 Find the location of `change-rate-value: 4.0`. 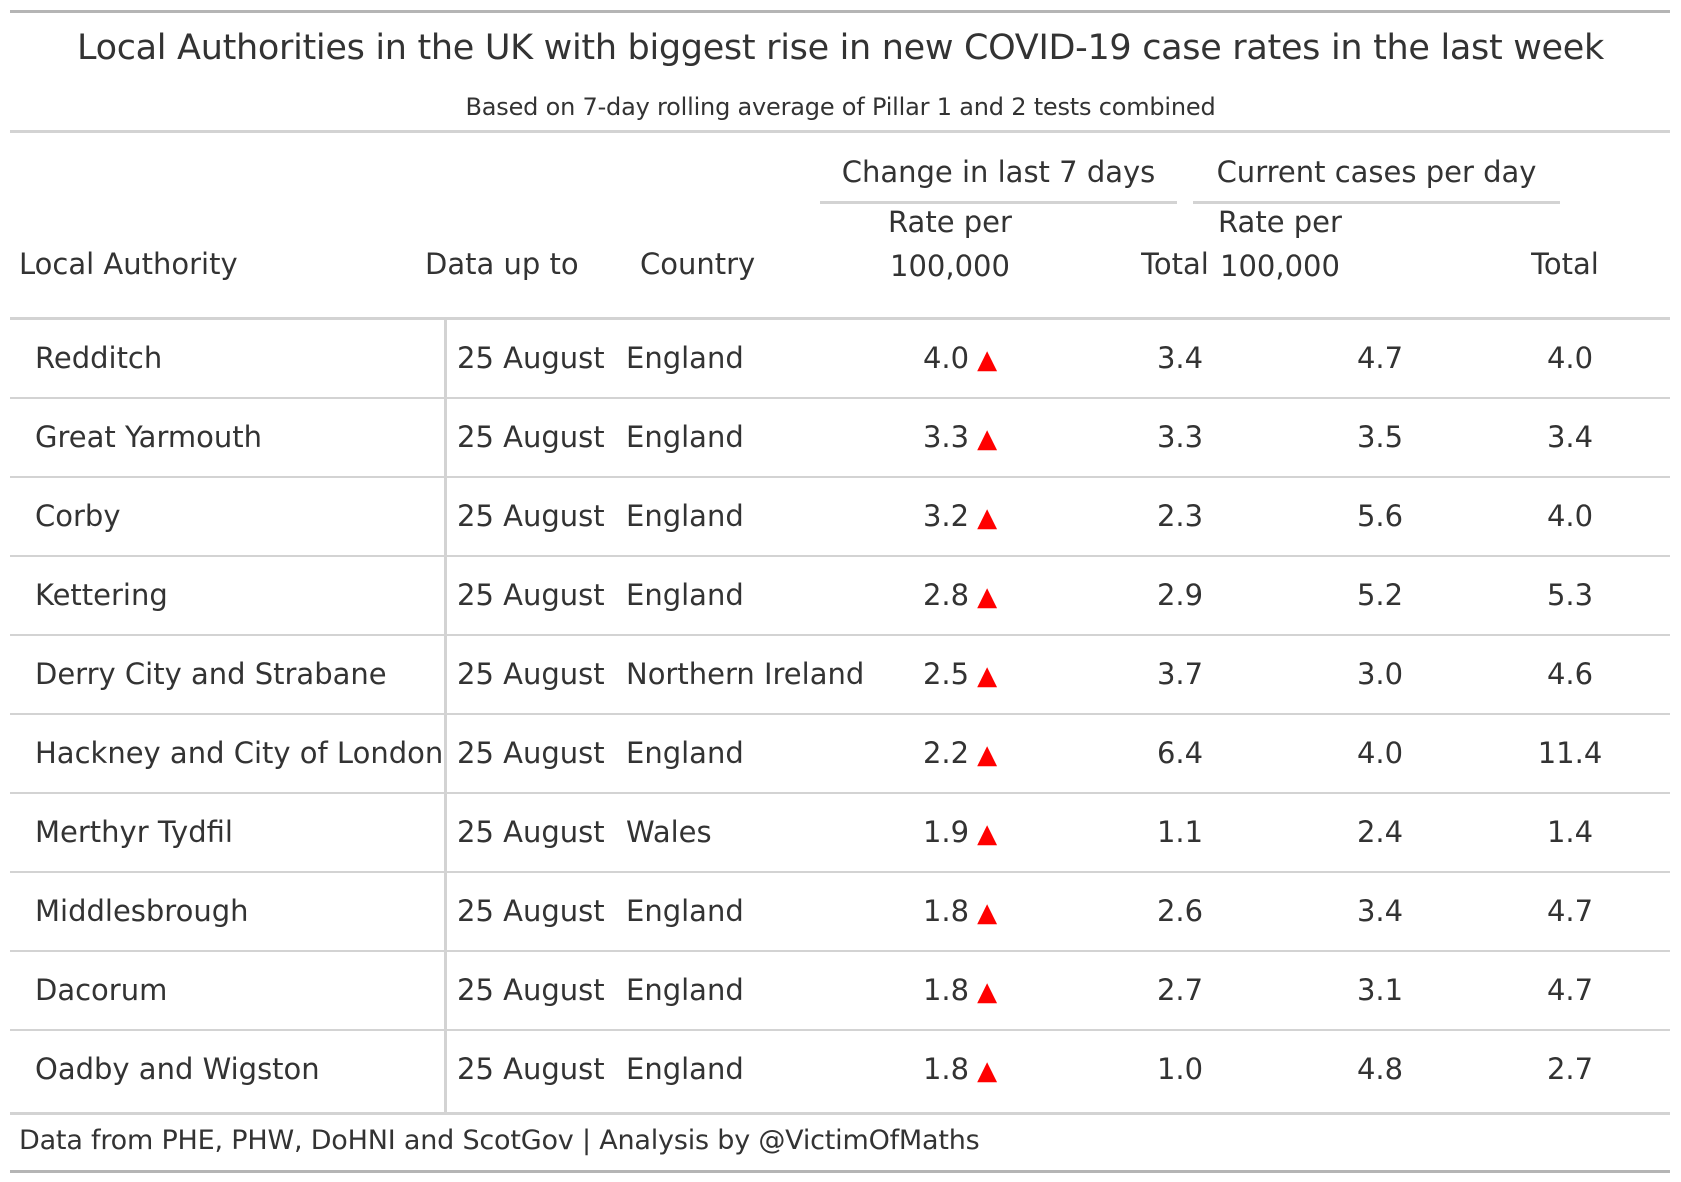

change-rate-value: 4.0 is located at coordinates (946, 358).